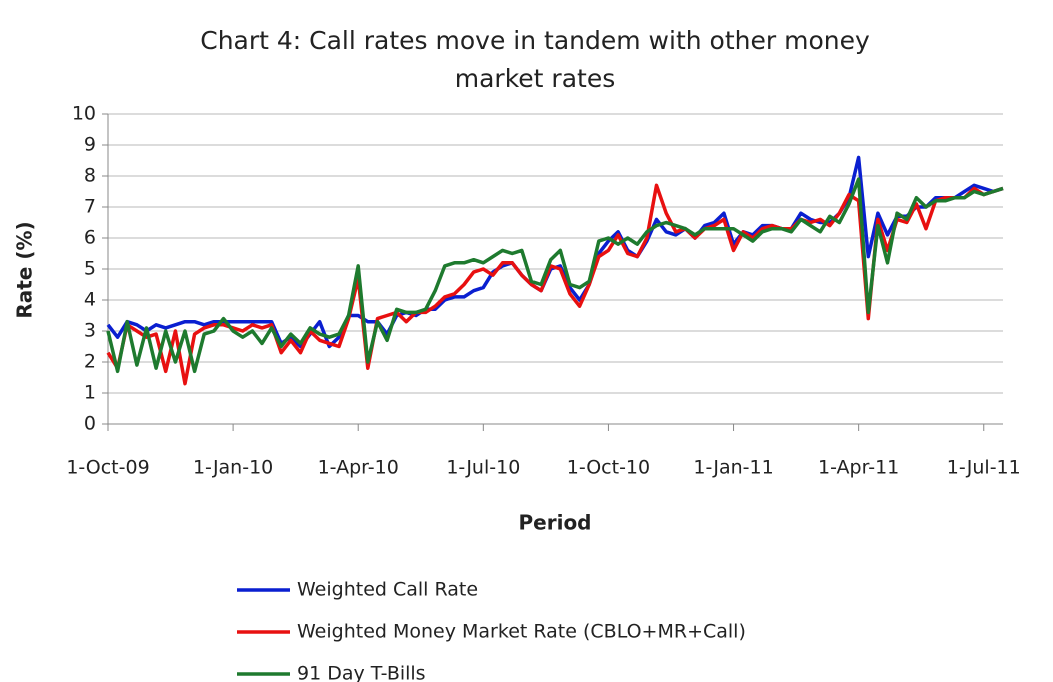 The width and height of the screenshot is (1053, 682). Describe the element at coordinates (483, 468) in the screenshot. I see `x-tick-label: 1-Jul-10` at that location.